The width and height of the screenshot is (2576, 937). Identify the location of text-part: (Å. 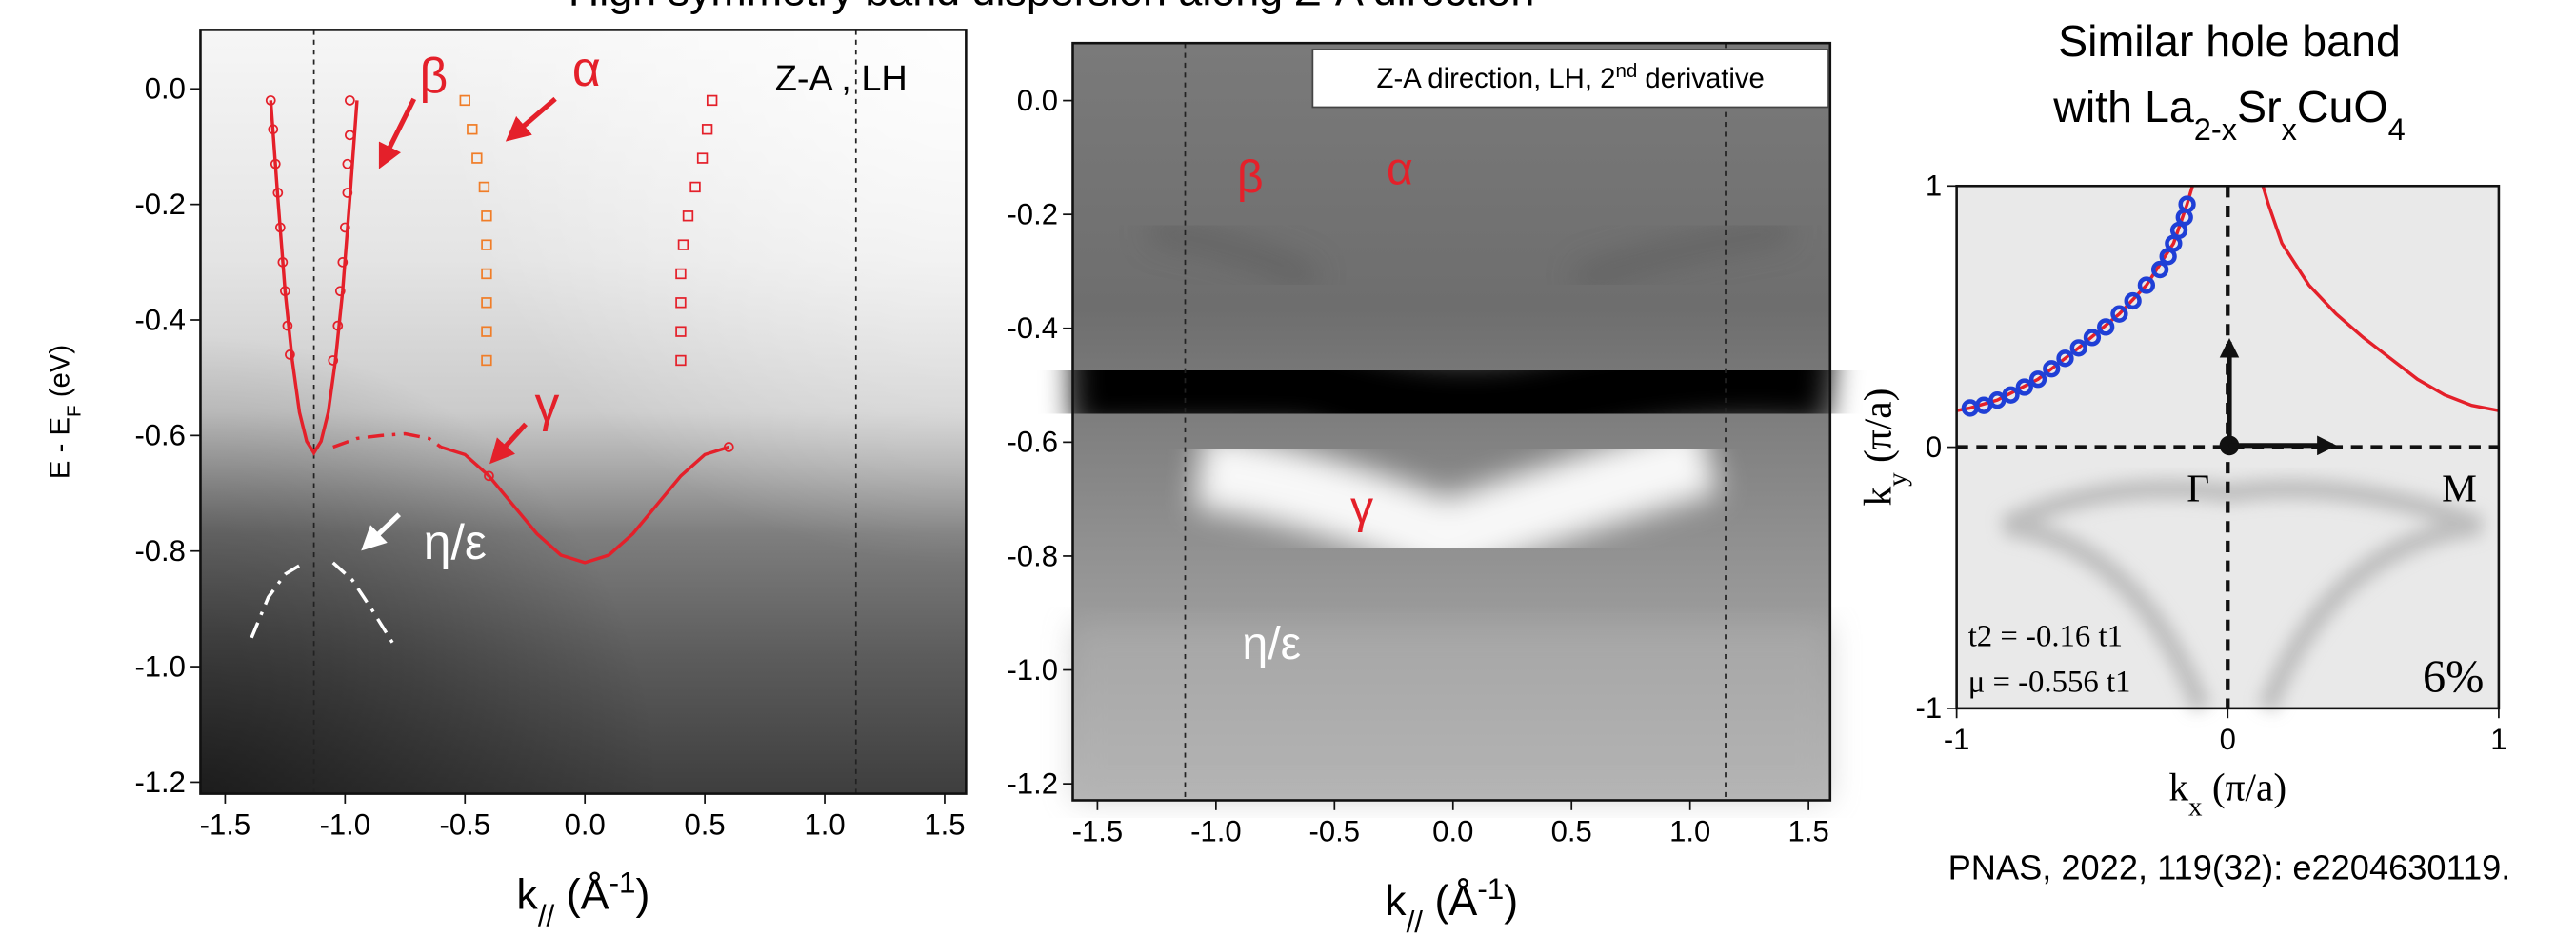
(581, 893).